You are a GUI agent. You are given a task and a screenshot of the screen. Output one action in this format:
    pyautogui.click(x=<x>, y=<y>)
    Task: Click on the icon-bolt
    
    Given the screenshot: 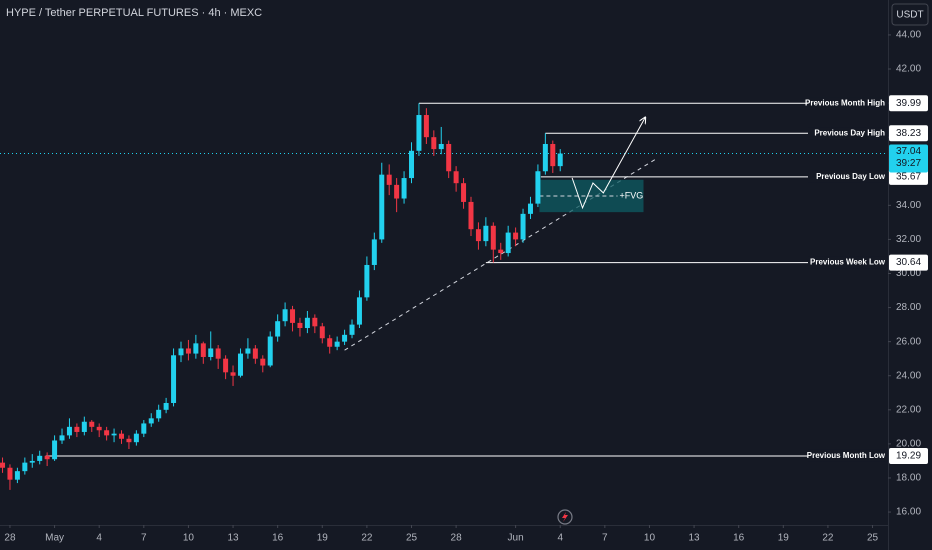 What is the action you would take?
    pyautogui.click(x=565, y=517)
    